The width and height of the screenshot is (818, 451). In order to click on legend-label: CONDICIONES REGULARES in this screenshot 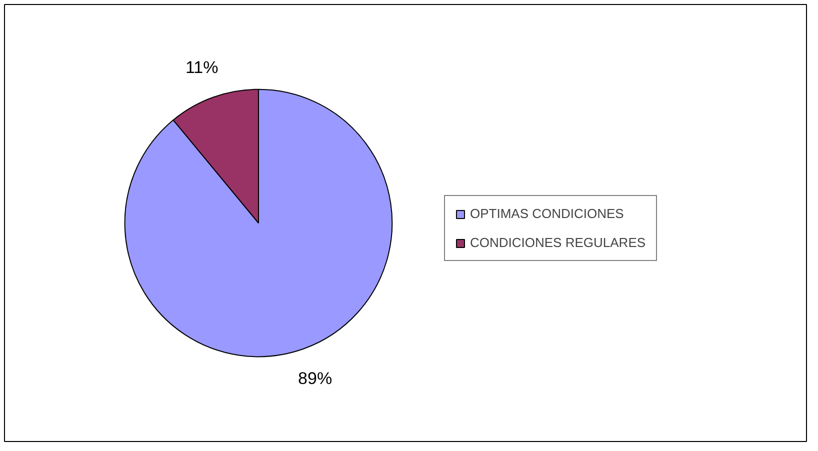, I will do `click(558, 242)`.